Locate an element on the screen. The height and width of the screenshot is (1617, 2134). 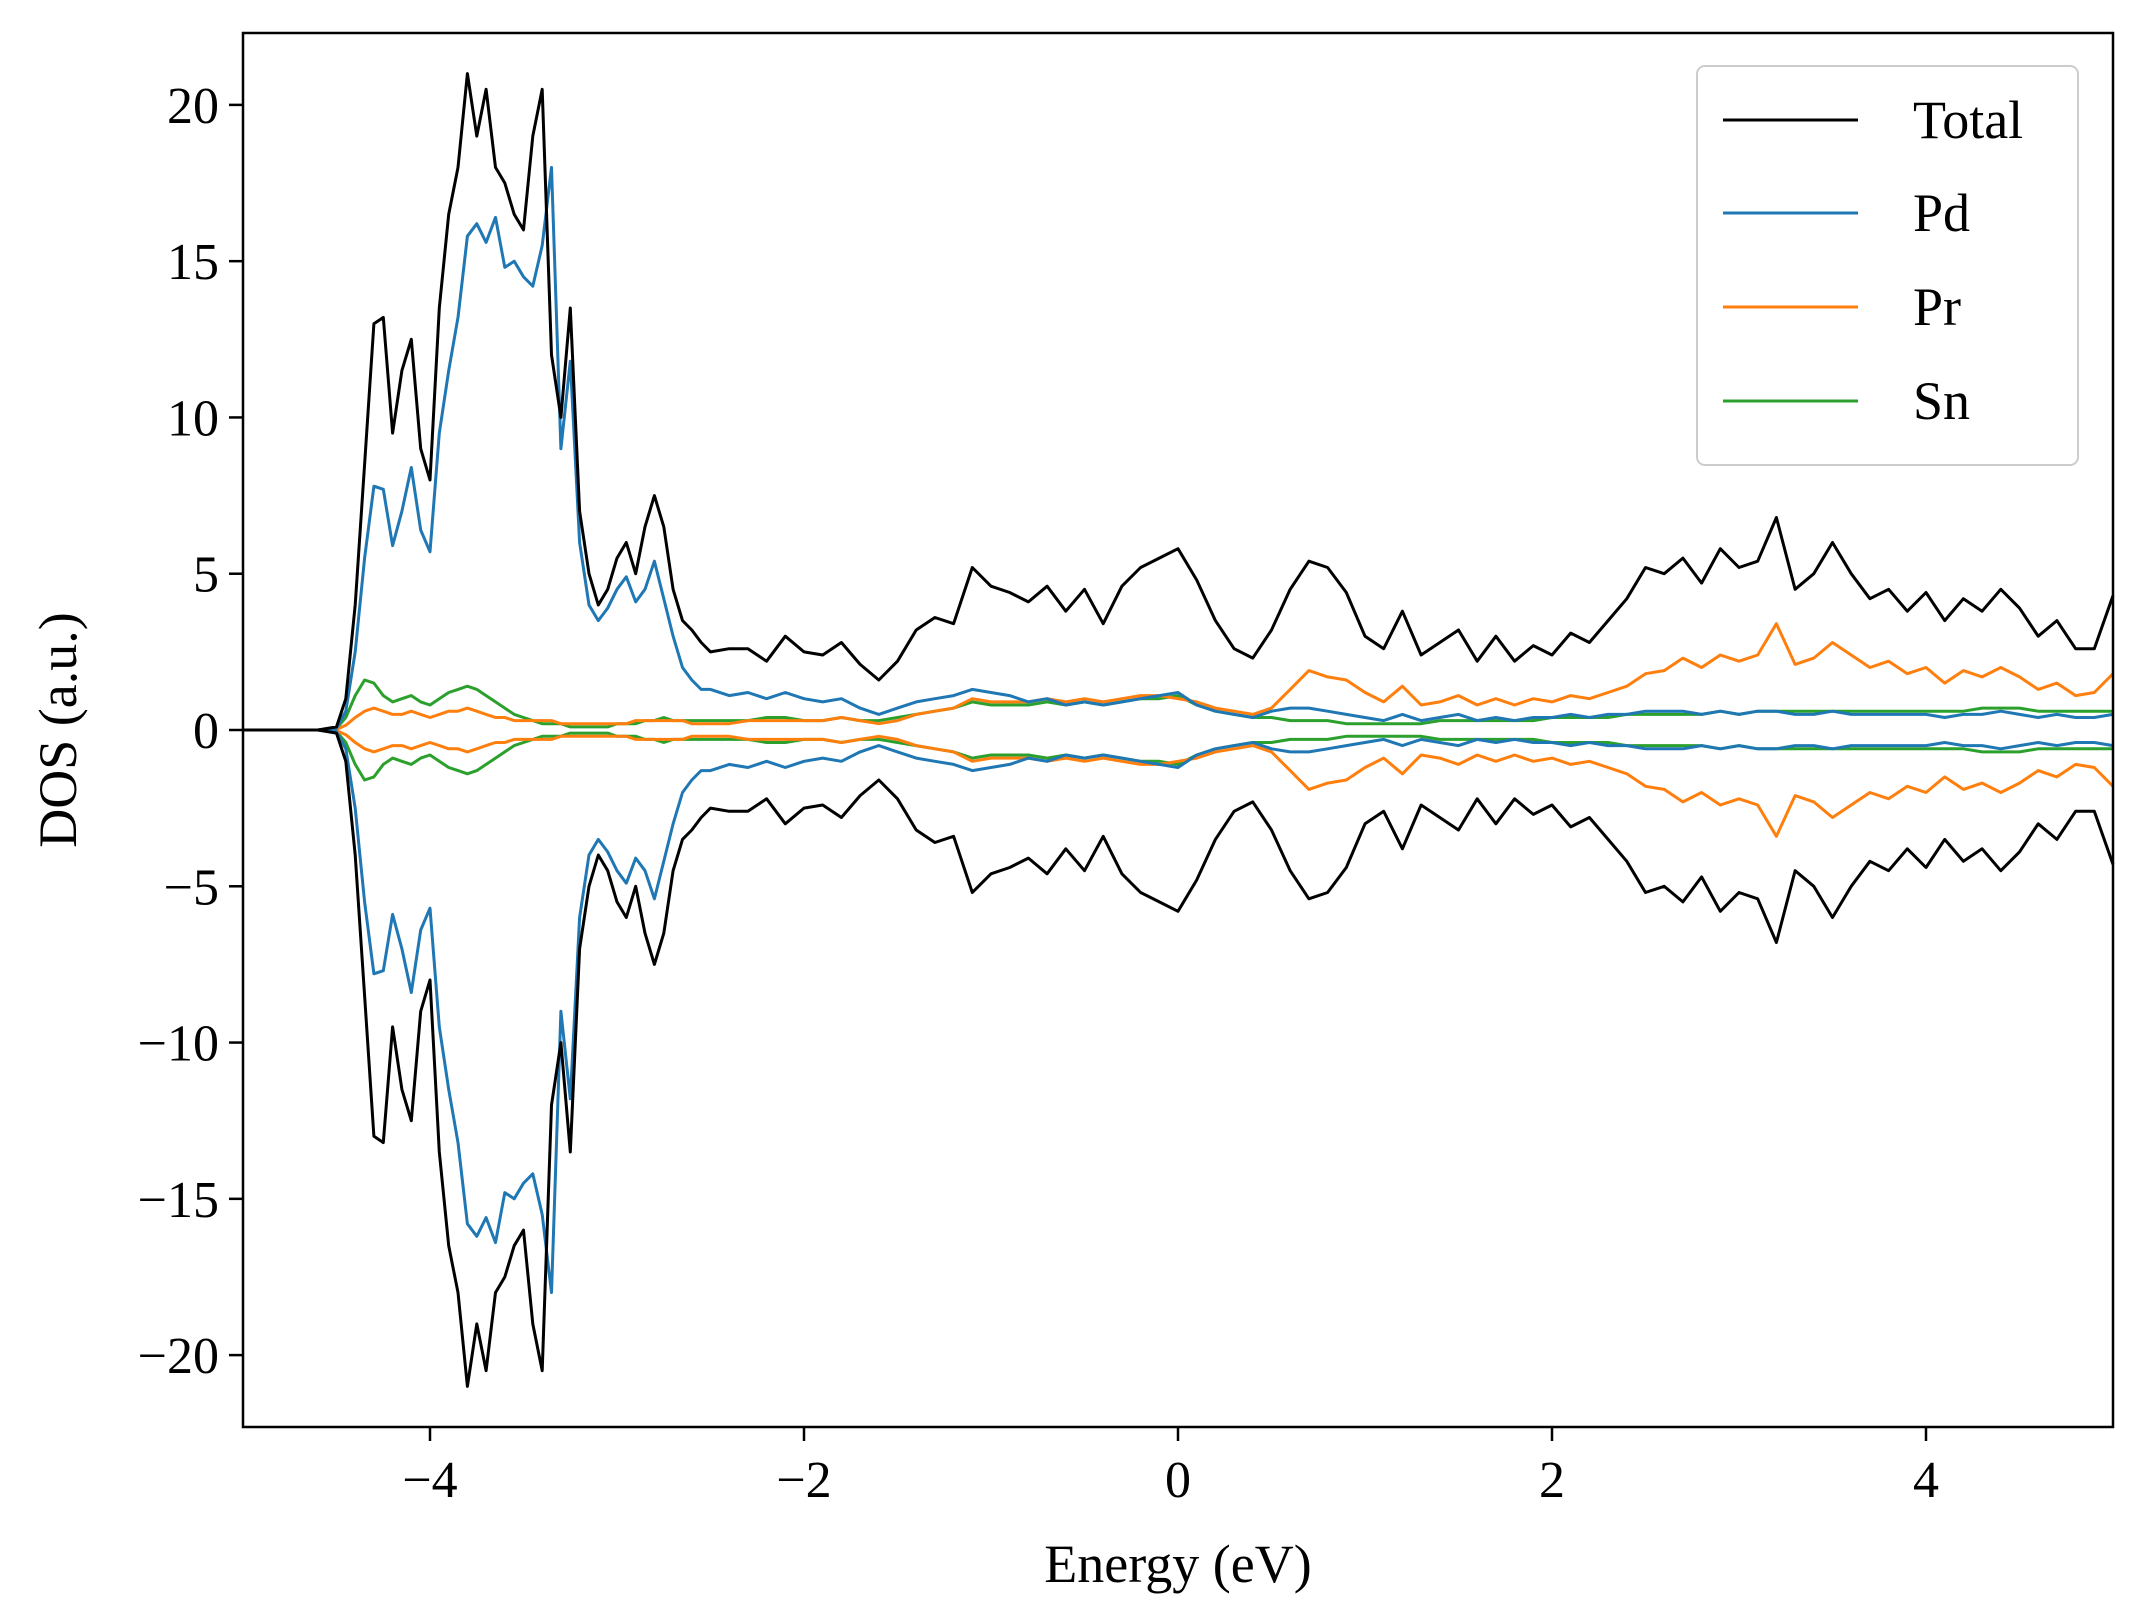
legend-label-sn: Sn is located at coordinates (1941, 401).